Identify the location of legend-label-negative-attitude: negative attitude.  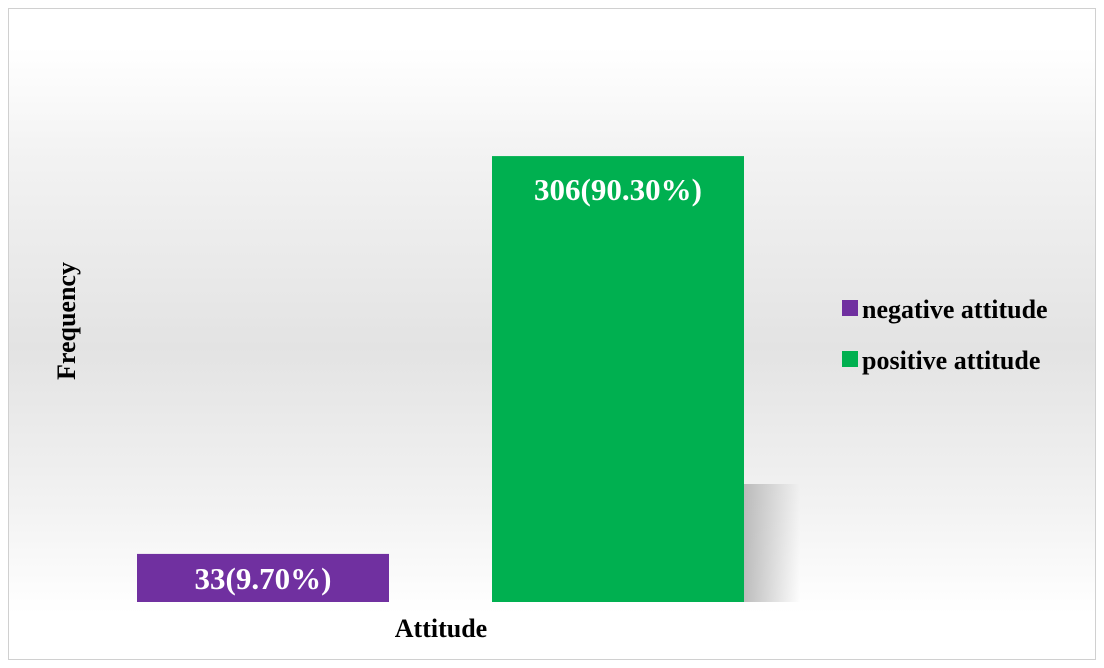
(955, 309).